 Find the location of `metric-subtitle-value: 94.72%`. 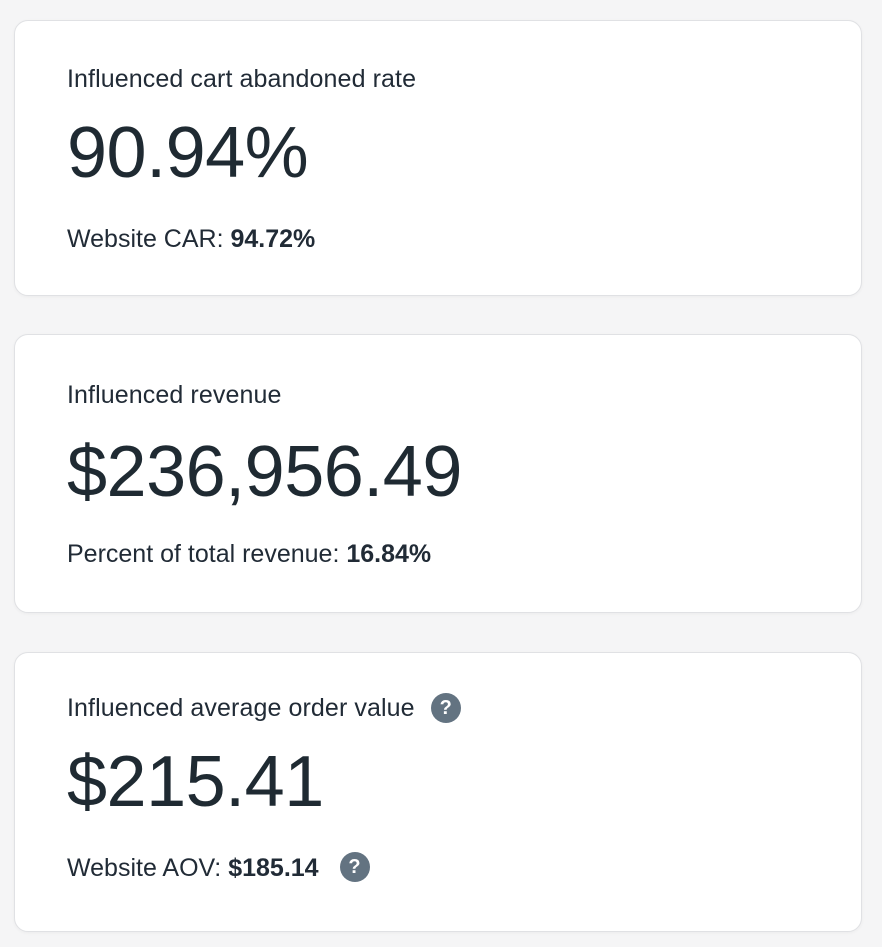

metric-subtitle-value: 94.72% is located at coordinates (273, 239).